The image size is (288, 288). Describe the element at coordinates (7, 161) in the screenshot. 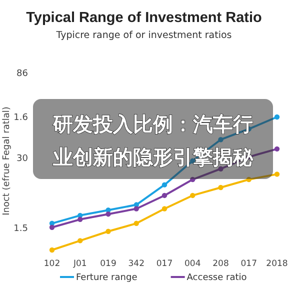

I see `y-axis-title: Inoct (efrue Fegal ratlal)` at that location.